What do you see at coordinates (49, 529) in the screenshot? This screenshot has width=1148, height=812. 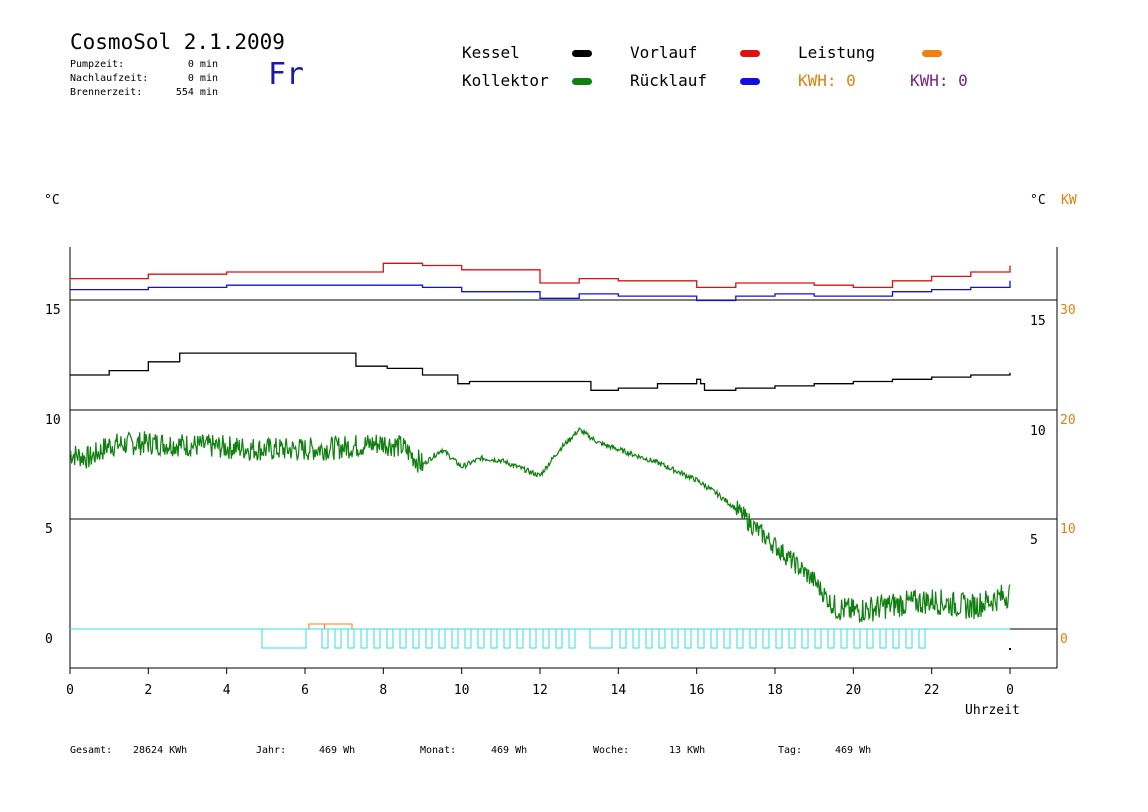 I see `left-tick-5: 5` at bounding box center [49, 529].